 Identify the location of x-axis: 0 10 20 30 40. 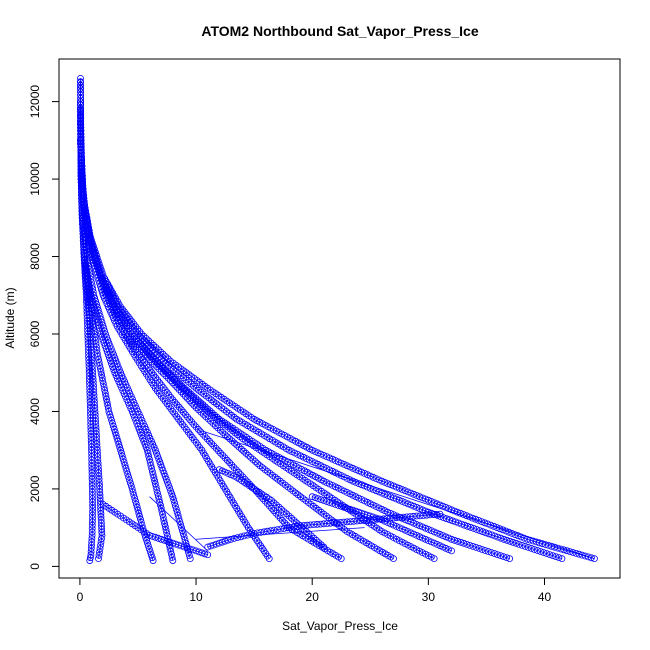
(314, 590).